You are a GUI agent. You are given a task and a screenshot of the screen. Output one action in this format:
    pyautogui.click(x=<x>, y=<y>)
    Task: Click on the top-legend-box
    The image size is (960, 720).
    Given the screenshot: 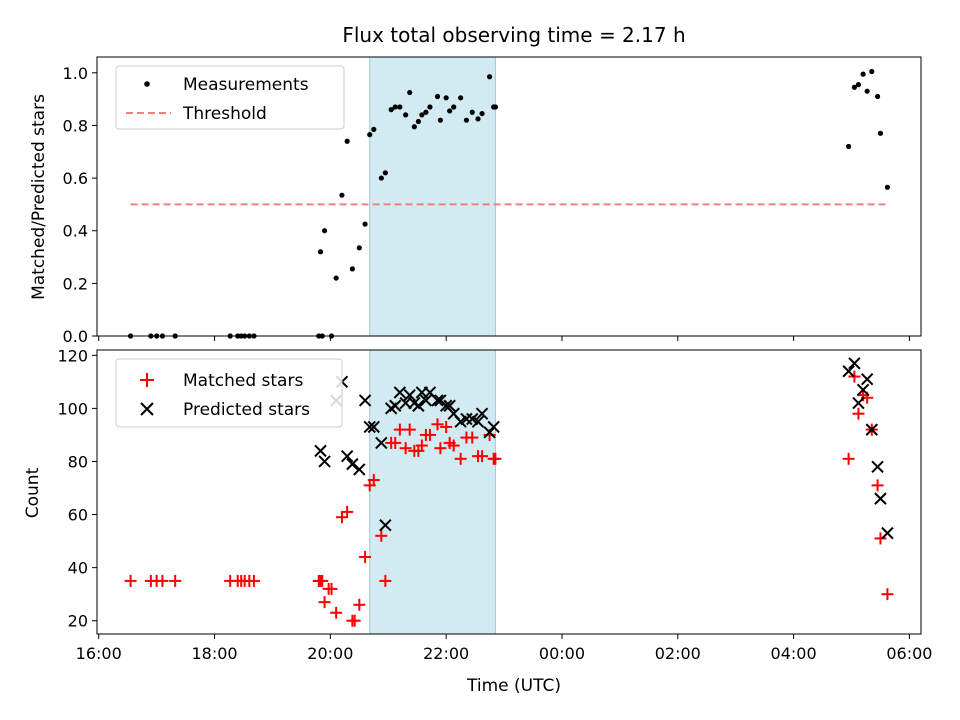 What is the action you would take?
    pyautogui.click(x=230, y=97)
    